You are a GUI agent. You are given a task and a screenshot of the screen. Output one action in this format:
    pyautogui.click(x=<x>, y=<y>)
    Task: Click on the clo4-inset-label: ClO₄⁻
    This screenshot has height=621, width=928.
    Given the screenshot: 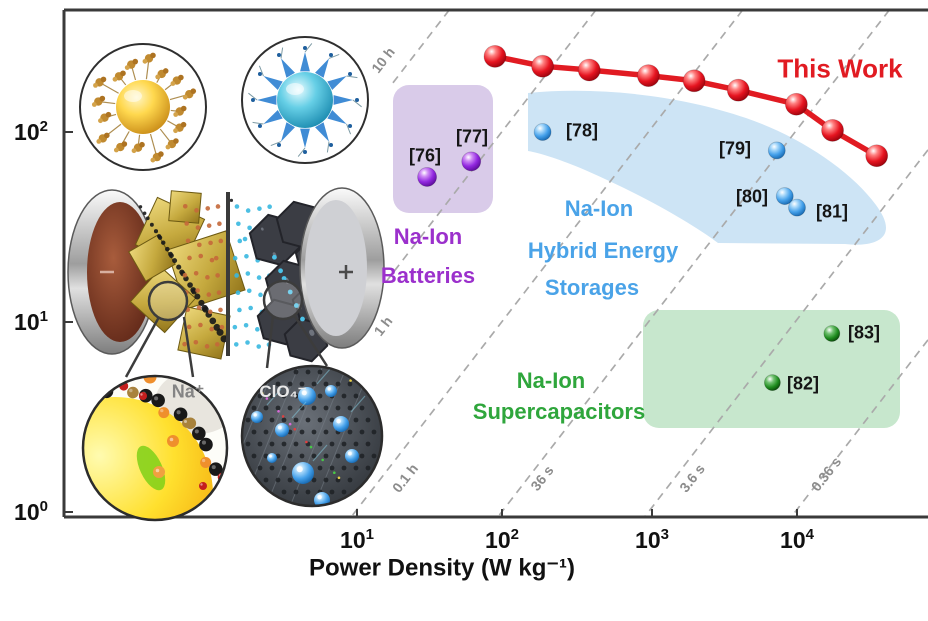 What is the action you would take?
    pyautogui.click(x=283, y=391)
    